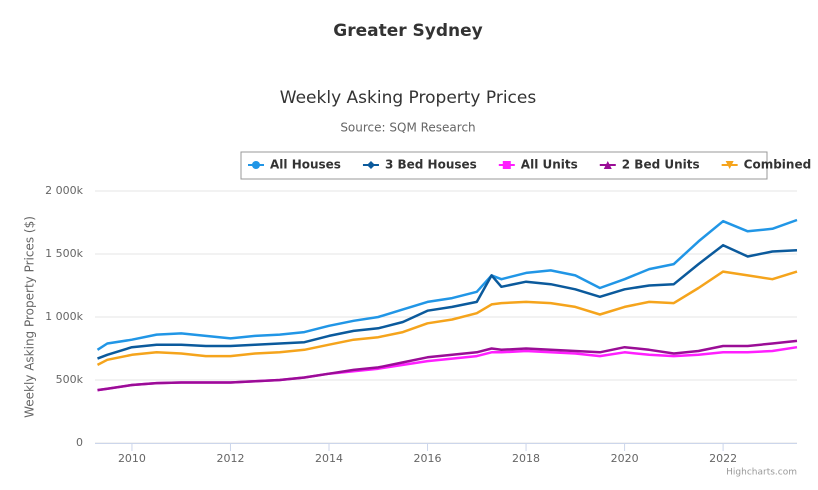 The height and width of the screenshot is (490, 818). Describe the element at coordinates (305, 165) in the screenshot. I see `legend-label: All Houses` at that location.